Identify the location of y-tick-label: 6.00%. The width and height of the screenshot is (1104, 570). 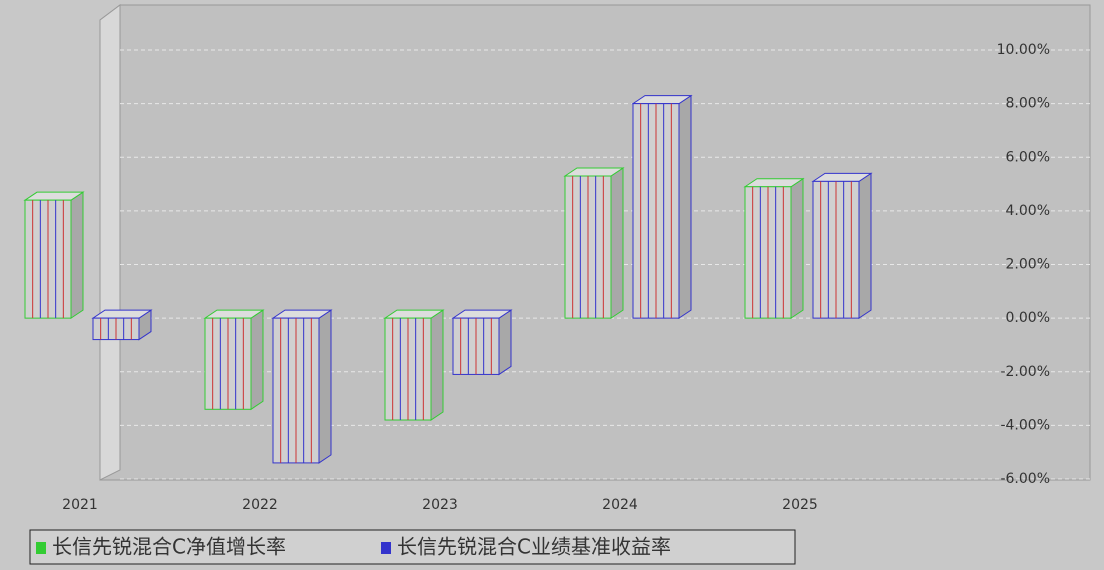
(1028, 157).